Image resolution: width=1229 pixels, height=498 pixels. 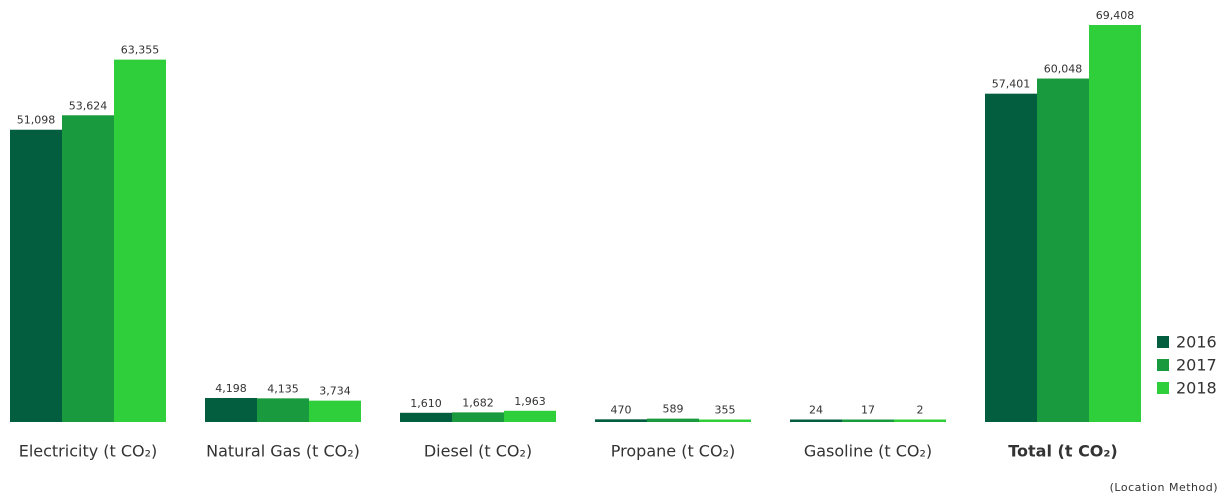 What do you see at coordinates (1062, 451) in the screenshot?
I see `category-label: Total (t CO₂)` at bounding box center [1062, 451].